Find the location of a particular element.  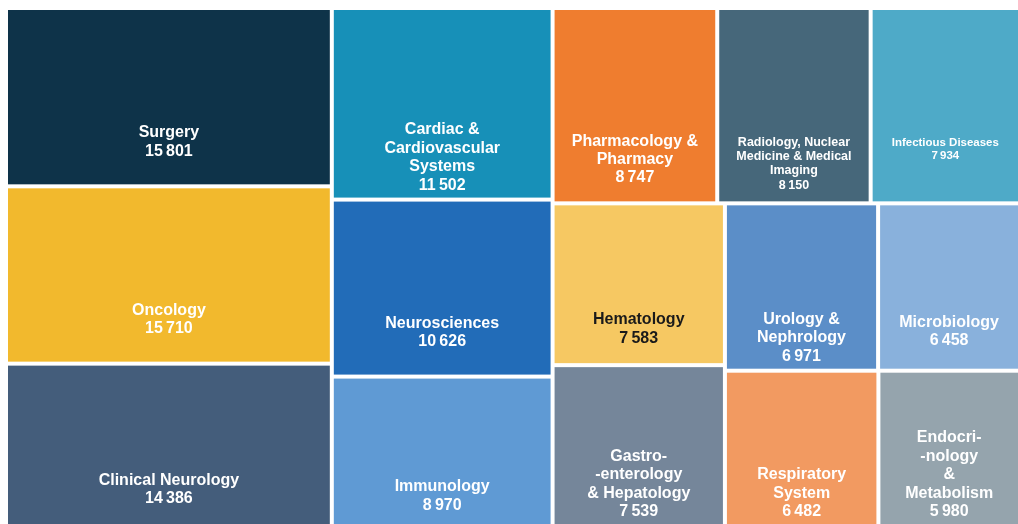

category-label: Pharmacology & Pharmacy is located at coordinates (635, 149).